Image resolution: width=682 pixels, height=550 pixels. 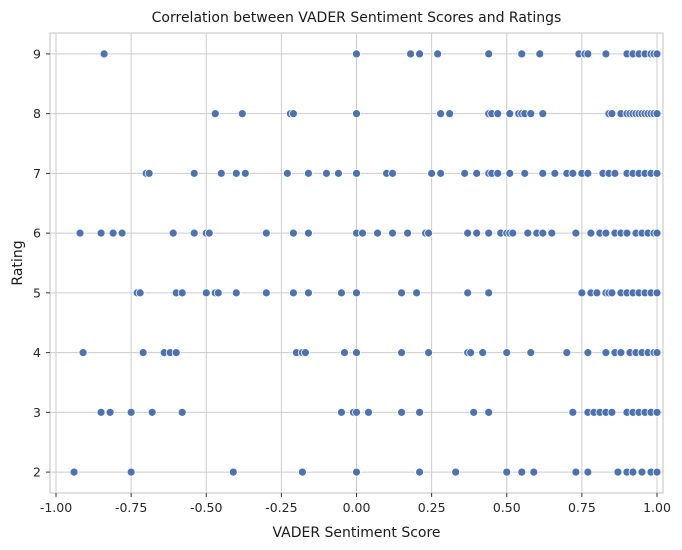 What do you see at coordinates (18, 262) in the screenshot?
I see `y-axis-label: Rating` at bounding box center [18, 262].